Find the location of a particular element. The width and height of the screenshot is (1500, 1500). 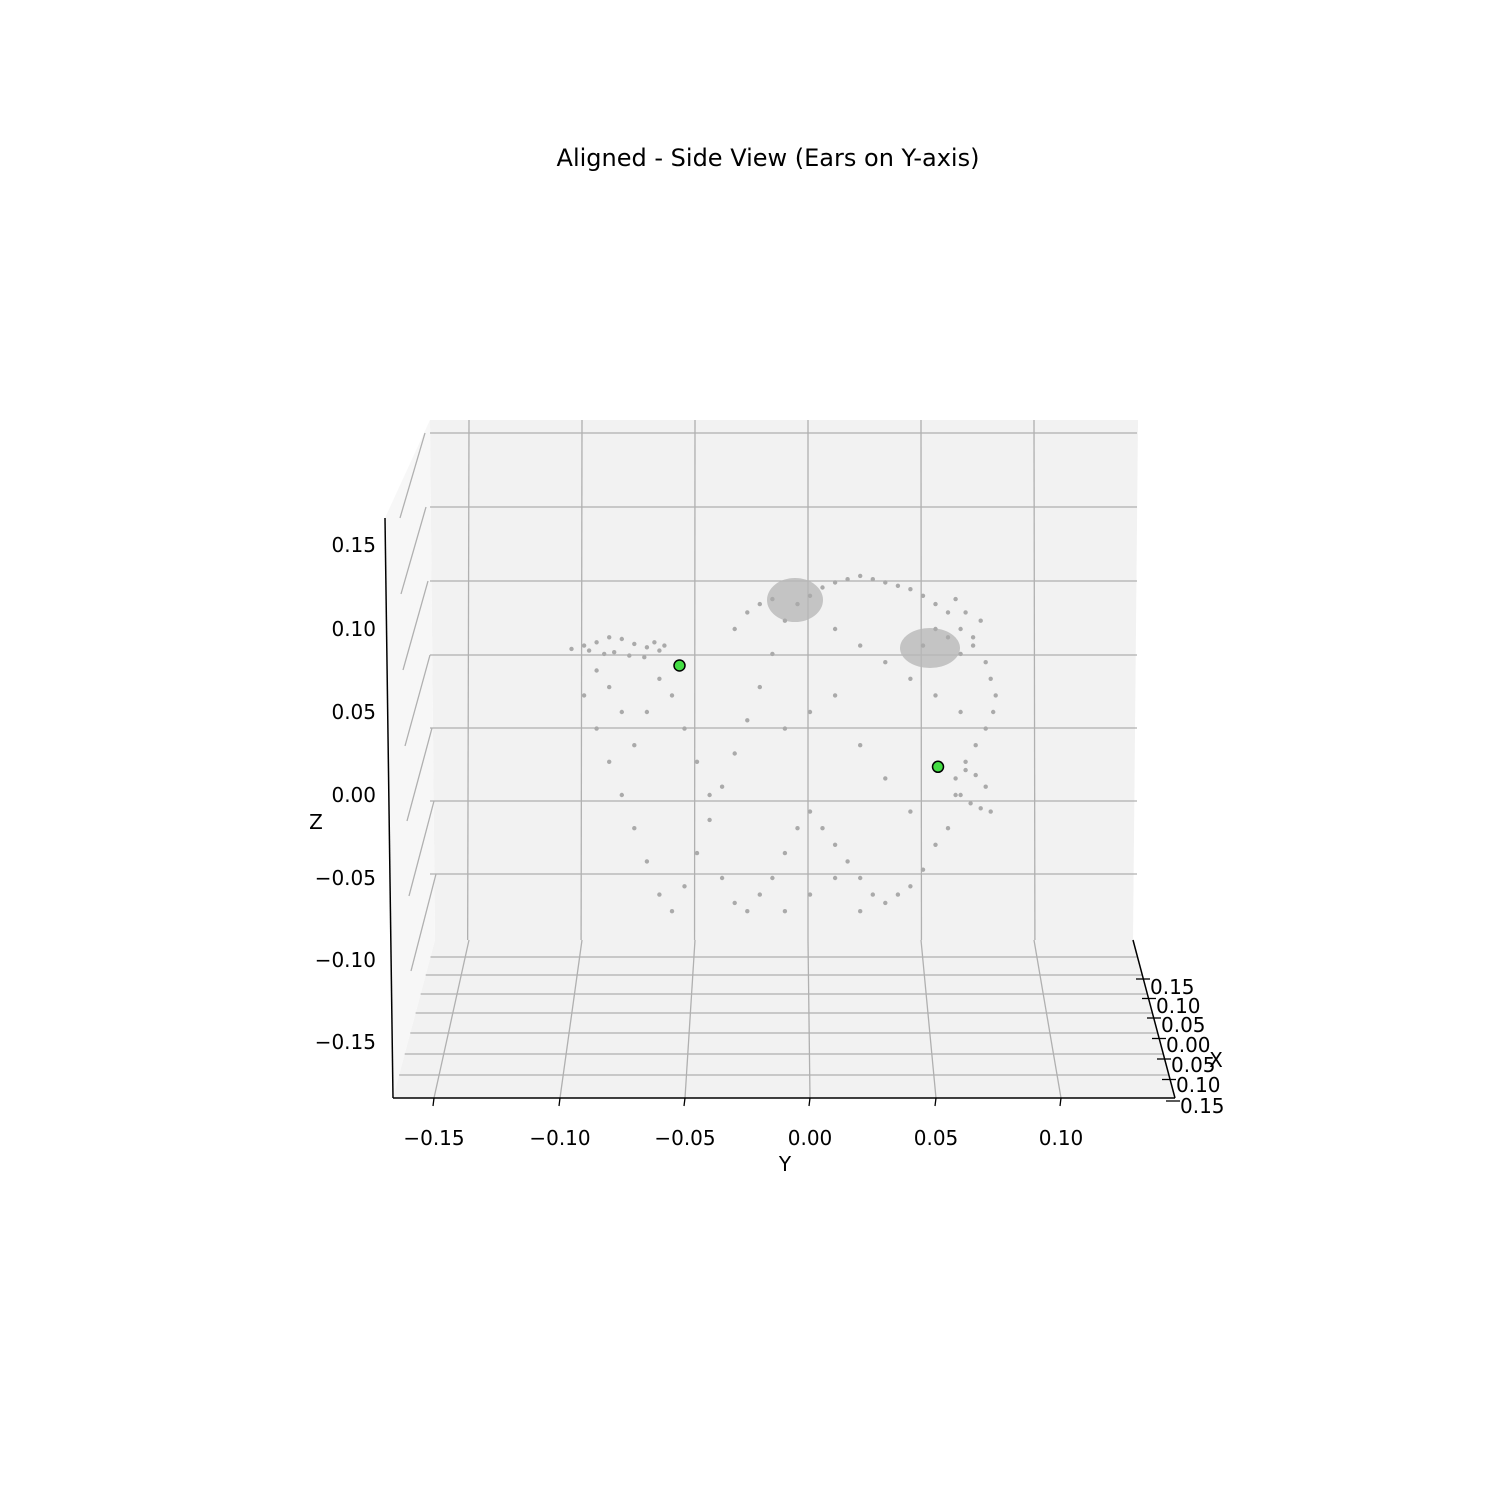

x-tick-label: 0.15 is located at coordinates (1202, 1106).